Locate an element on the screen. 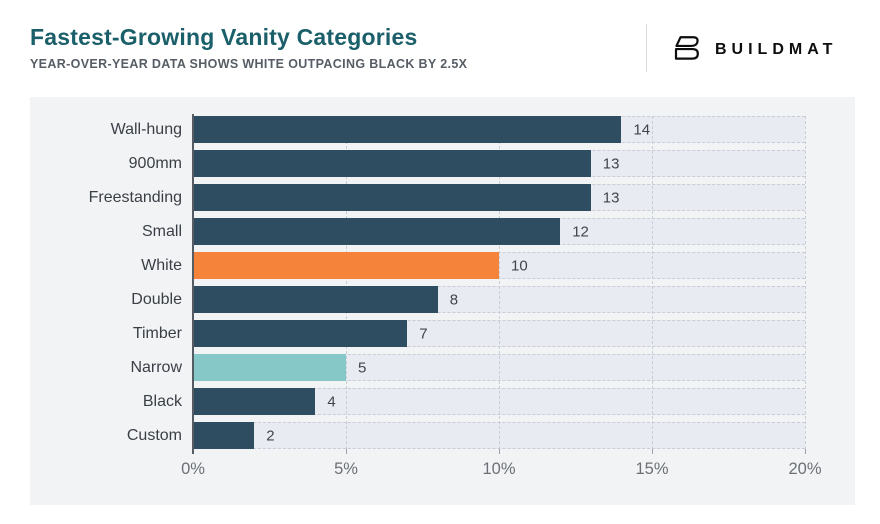 Image resolution: width=880 pixels, height=524 pixels. category-label: Double is located at coordinates (156, 299).